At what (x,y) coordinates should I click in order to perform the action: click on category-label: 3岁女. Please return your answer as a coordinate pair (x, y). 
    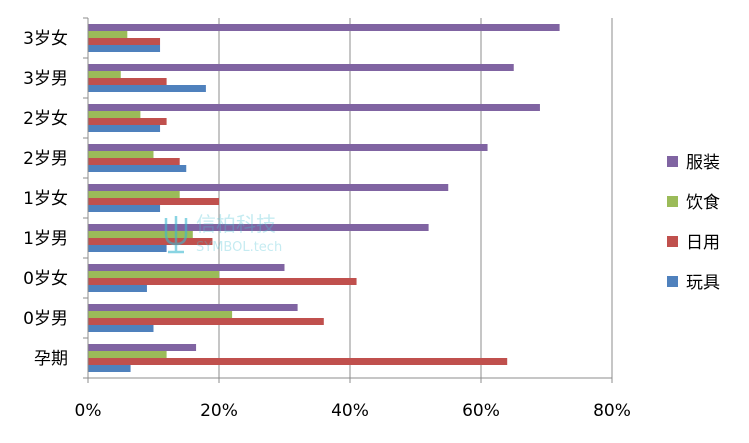
    Looking at the image, I should click on (45, 39).